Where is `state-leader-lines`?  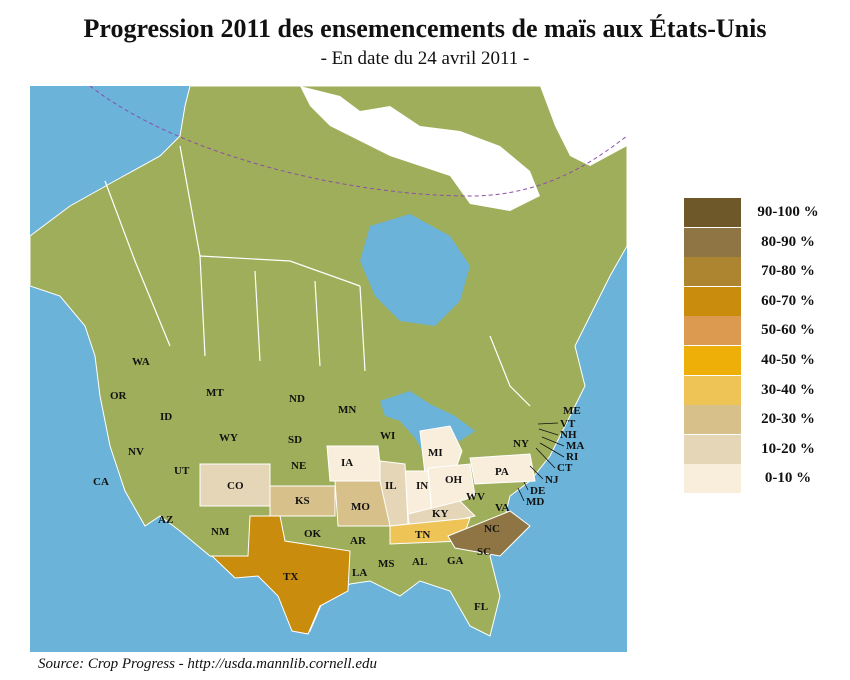
state-leader-lines is located at coordinates (541, 462).